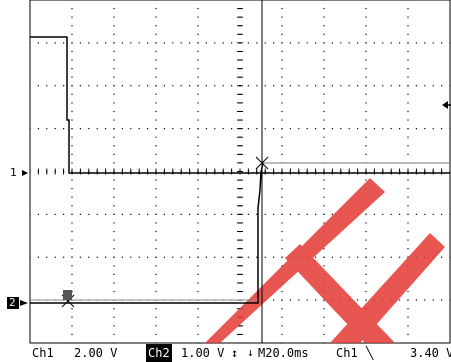 The width and height of the screenshot is (451, 362). I want to click on ch1-status-label: Ch1, so click(43, 353).